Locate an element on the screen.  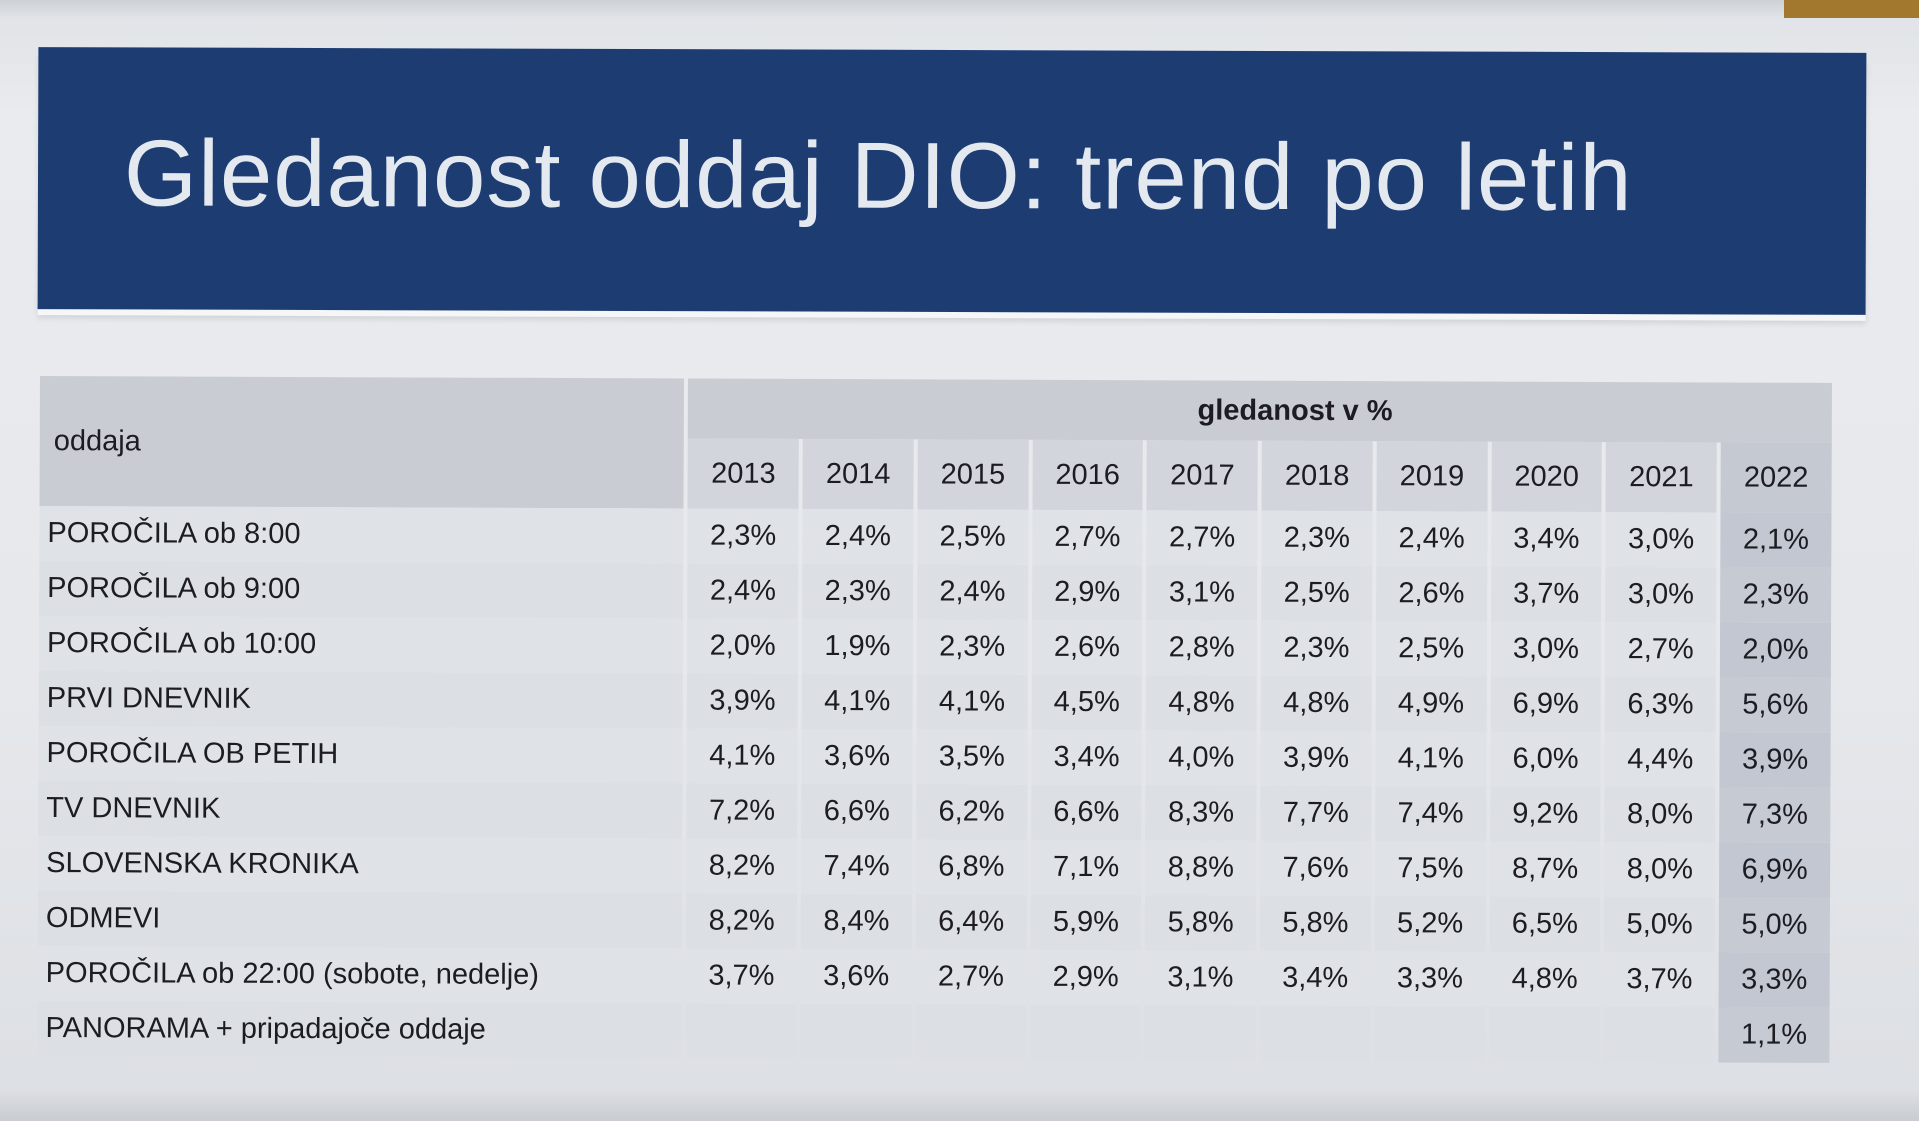
rating-cell-2021: 5,0% is located at coordinates (1660, 925).